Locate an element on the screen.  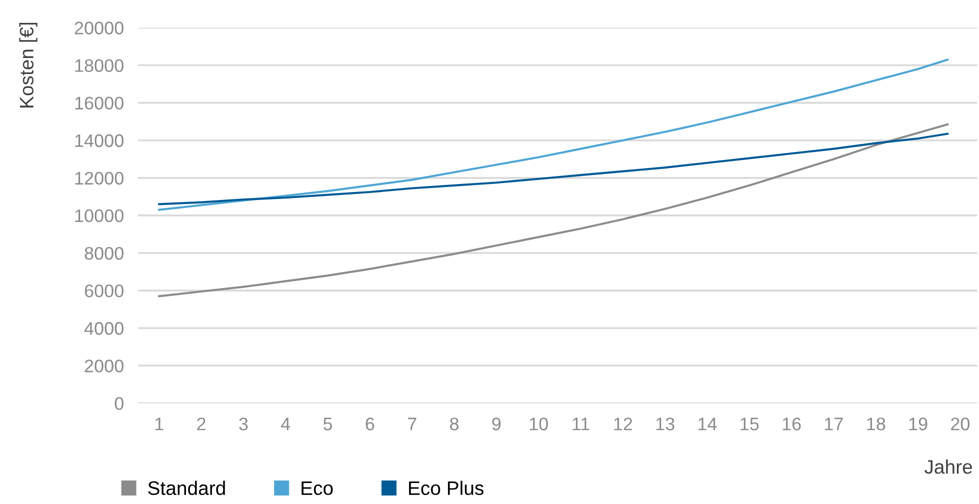
line-series is located at coordinates (553, 169).